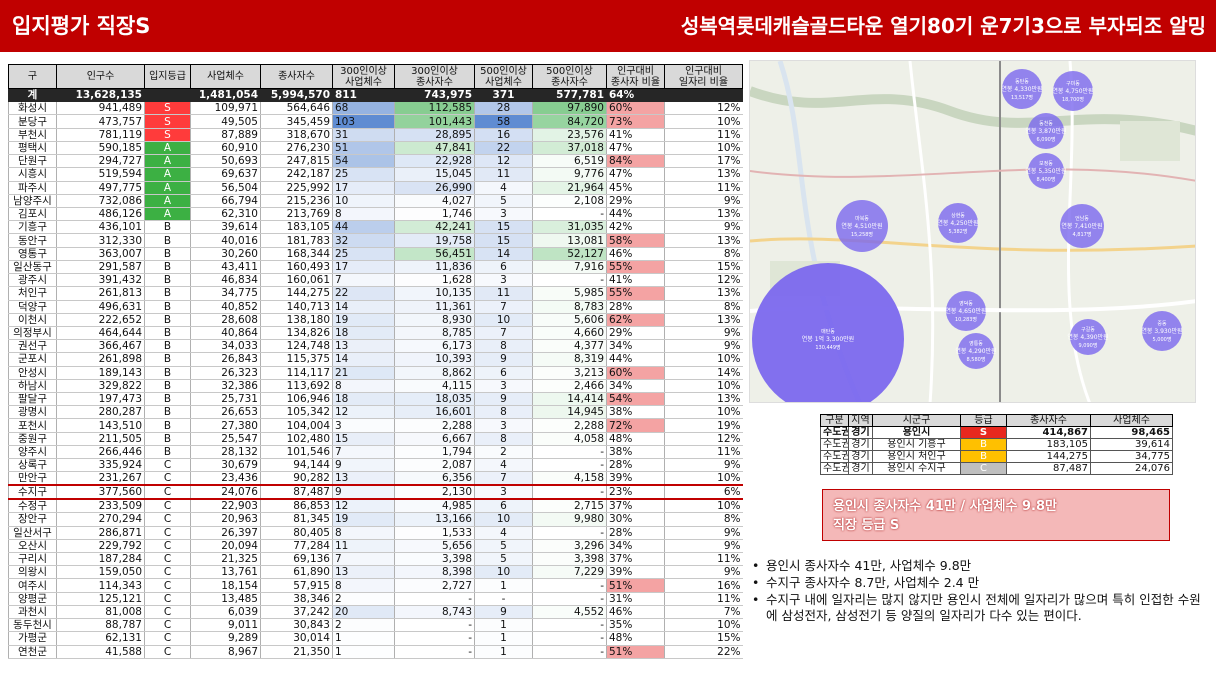 This screenshot has height=684, width=1216. I want to click on table-cell: 94,144, so click(296, 465).